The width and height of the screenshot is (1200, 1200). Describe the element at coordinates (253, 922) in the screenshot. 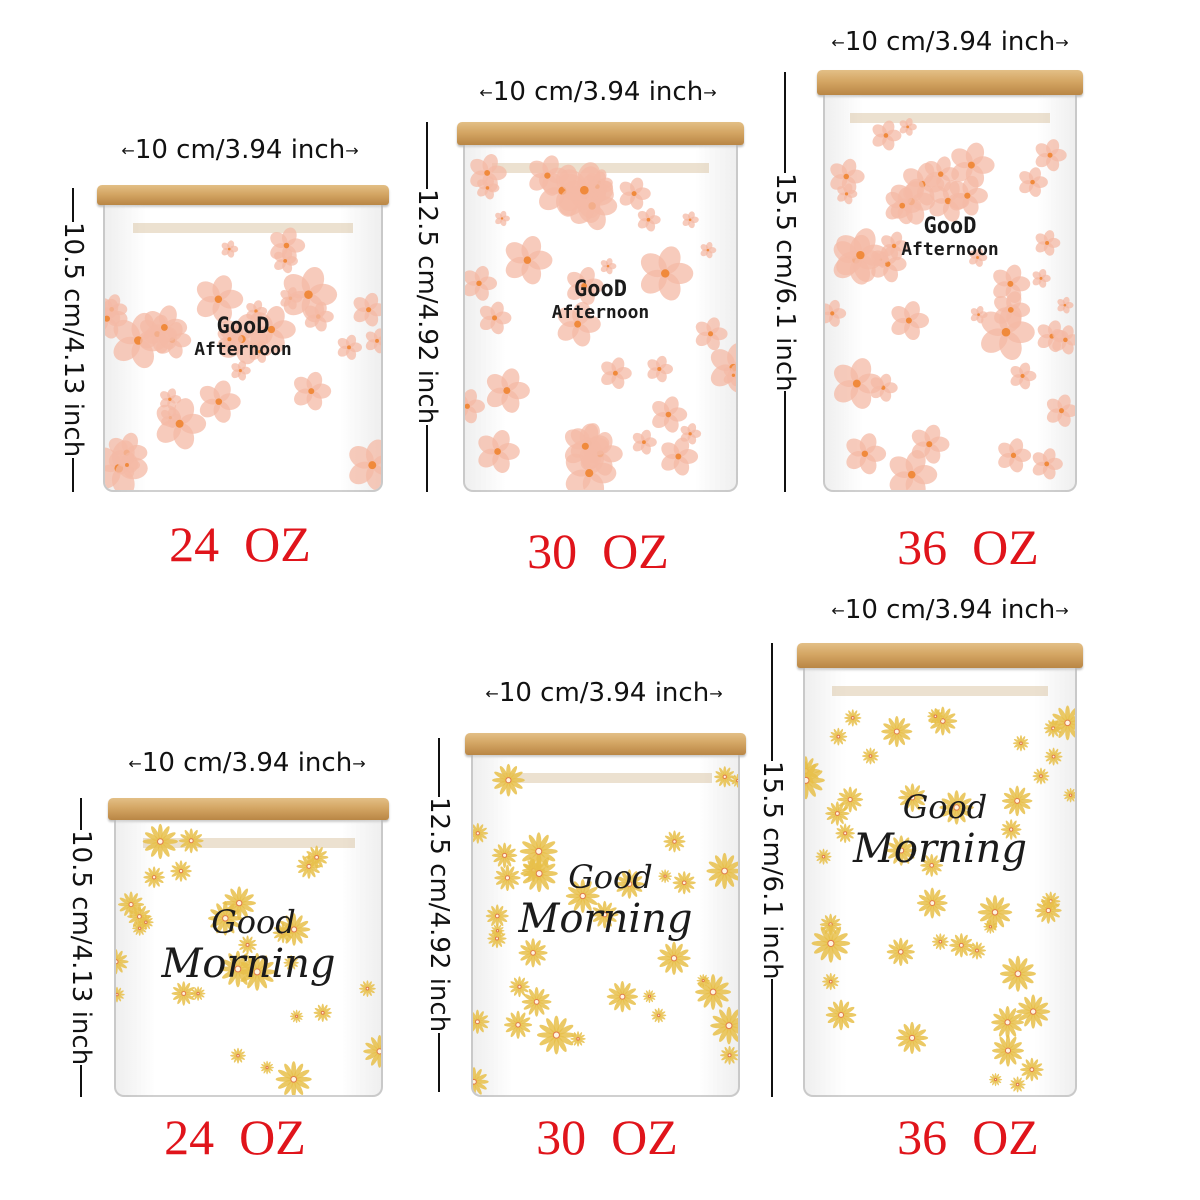

I see `phrase-line-1: Good` at that location.